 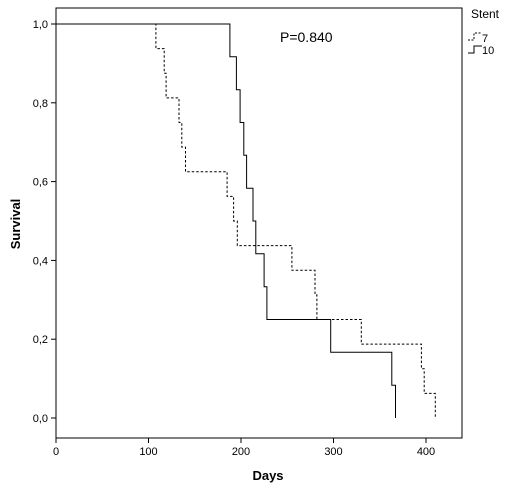 I want to click on y-tick-label: 0,0, so click(x=40, y=419).